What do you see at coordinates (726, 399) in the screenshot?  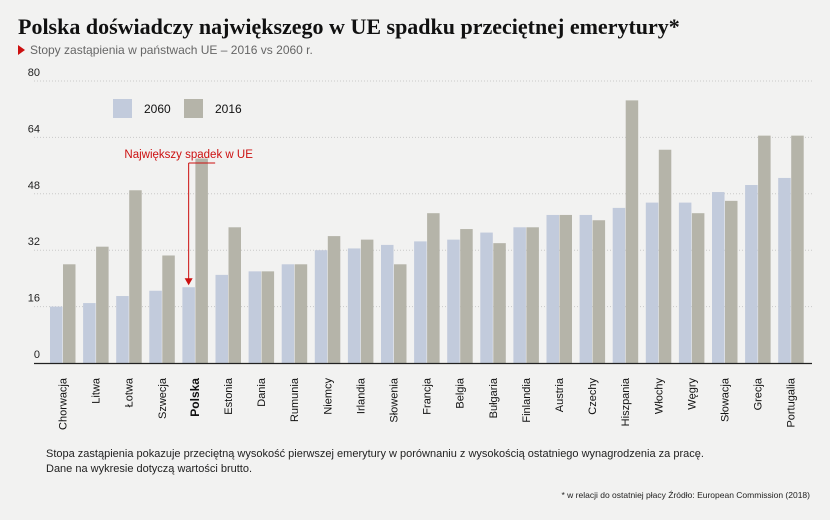 I see `x-tick-label: Słowacja` at bounding box center [726, 399].